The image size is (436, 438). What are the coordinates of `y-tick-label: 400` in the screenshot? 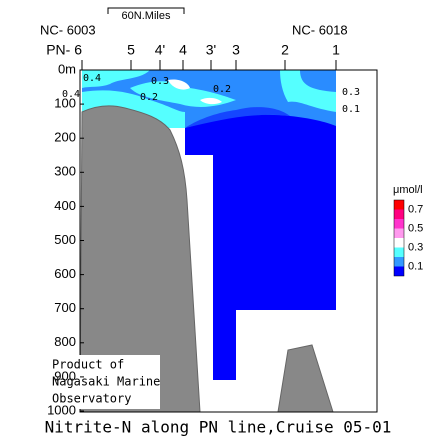 It's located at (65, 205).